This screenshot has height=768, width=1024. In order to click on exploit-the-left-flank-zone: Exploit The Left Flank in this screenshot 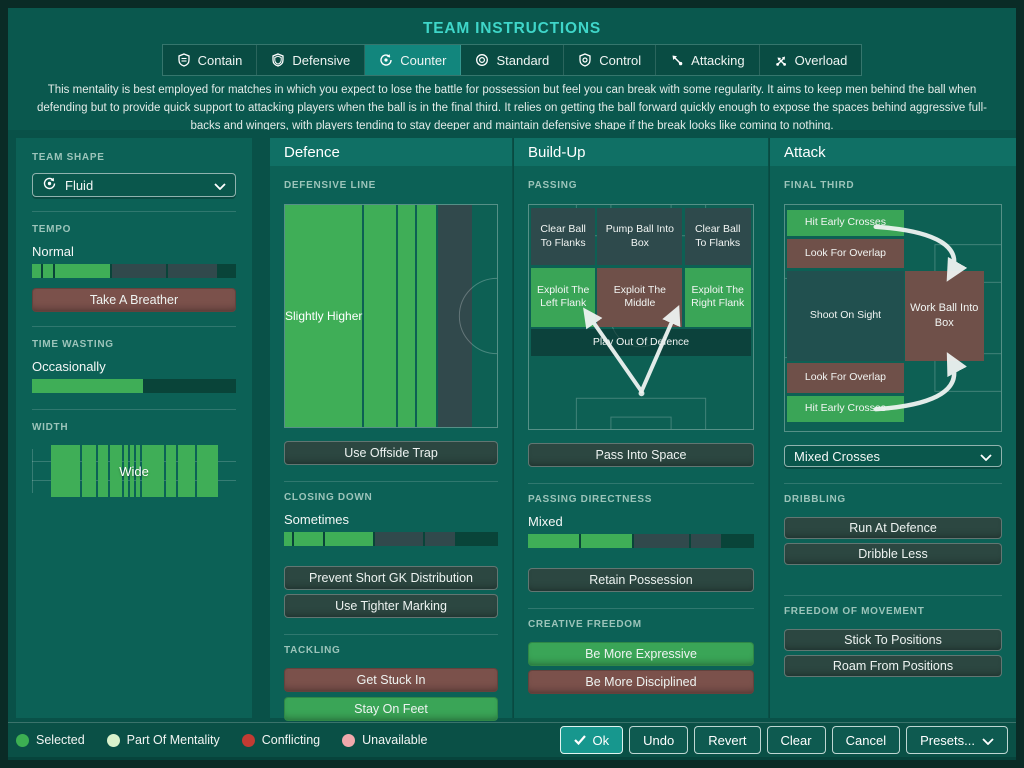, I will do `click(563, 297)`.